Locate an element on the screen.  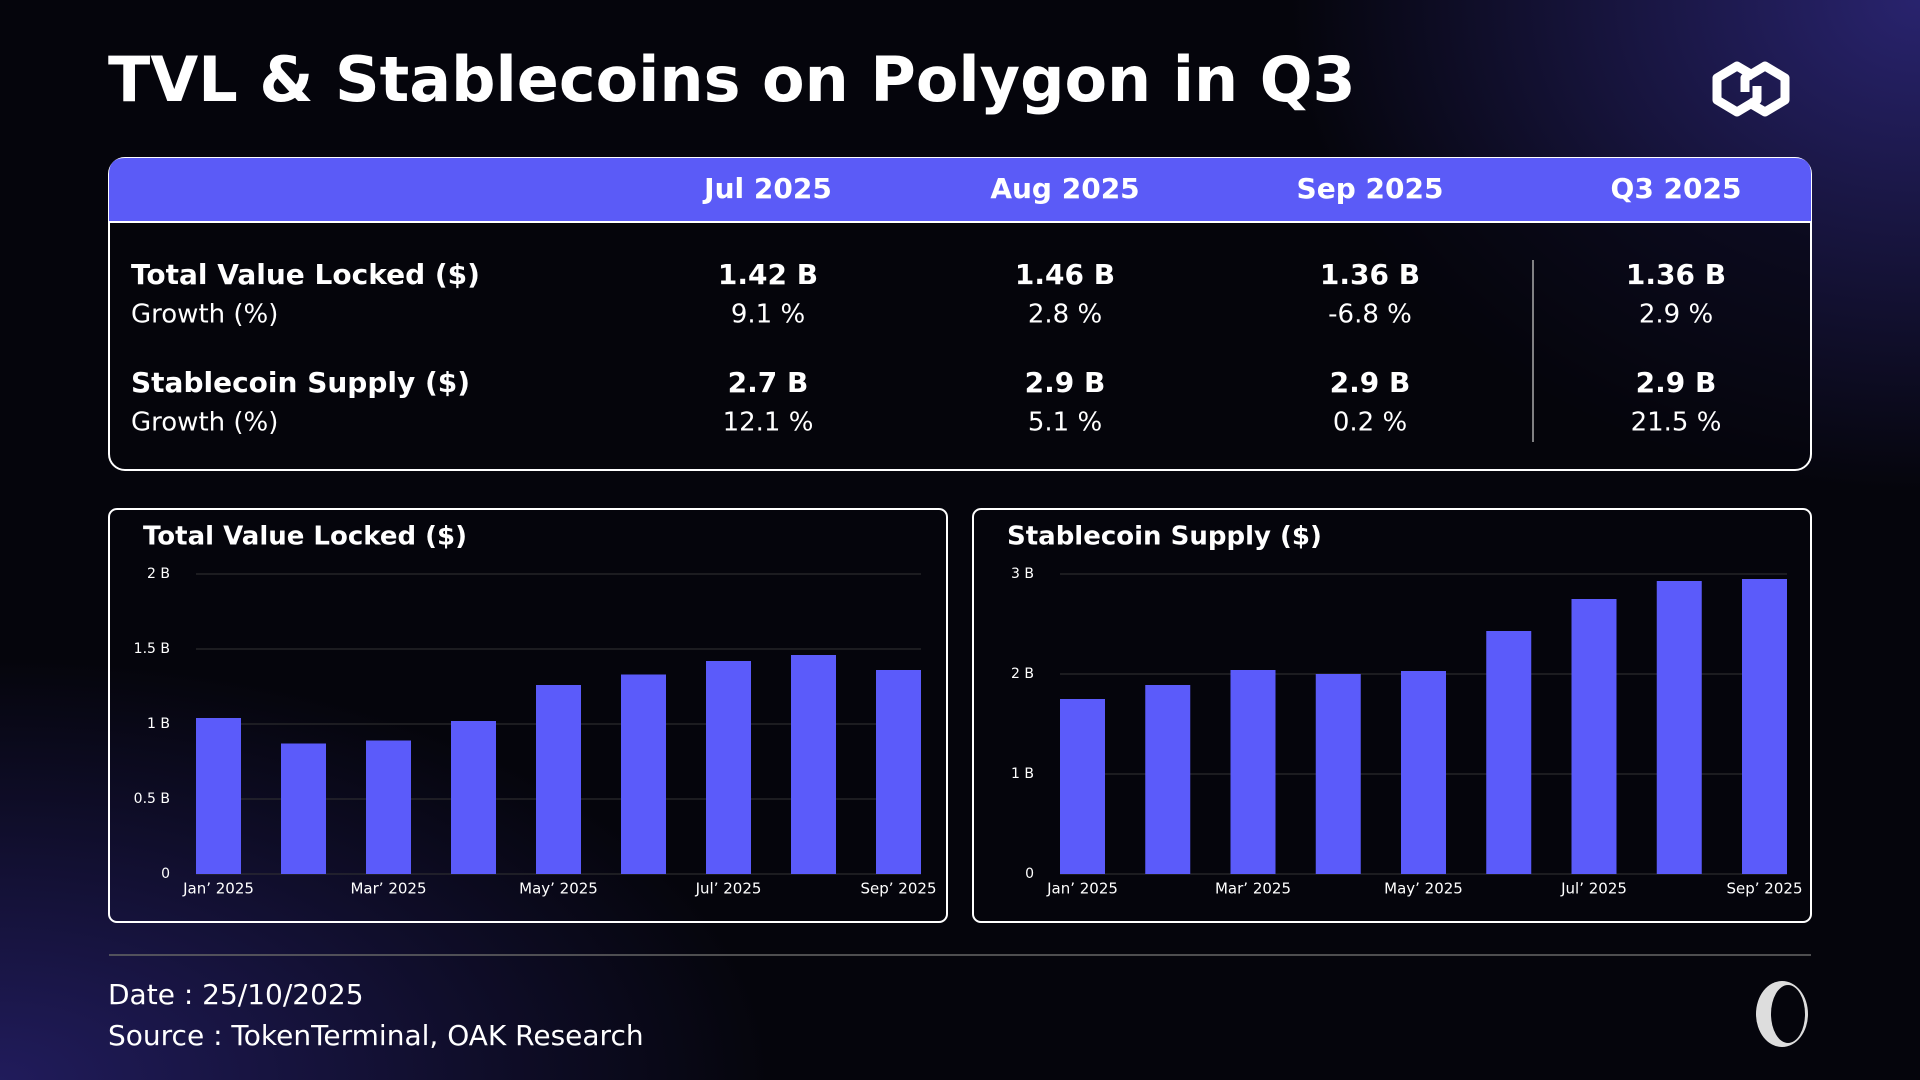
cell: 2.9 % is located at coordinates (1676, 315).